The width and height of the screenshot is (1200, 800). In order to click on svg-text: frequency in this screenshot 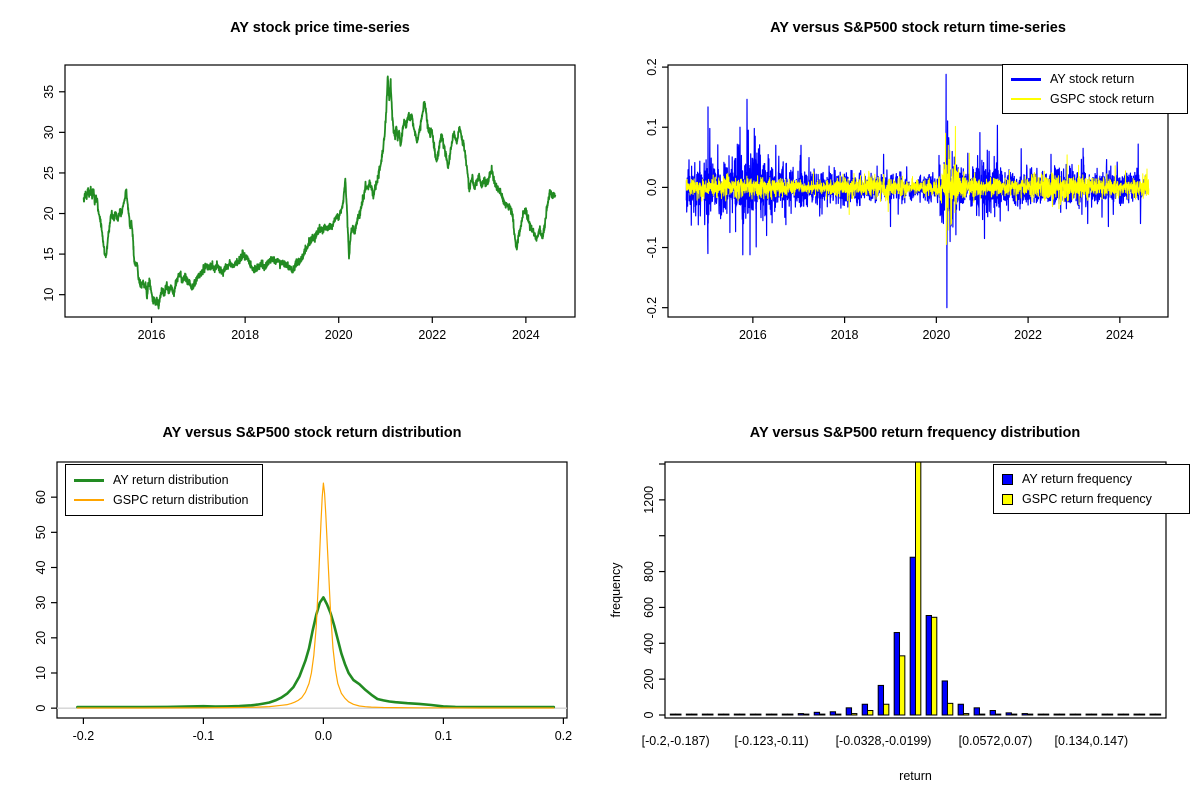, I will do `click(616, 590)`.